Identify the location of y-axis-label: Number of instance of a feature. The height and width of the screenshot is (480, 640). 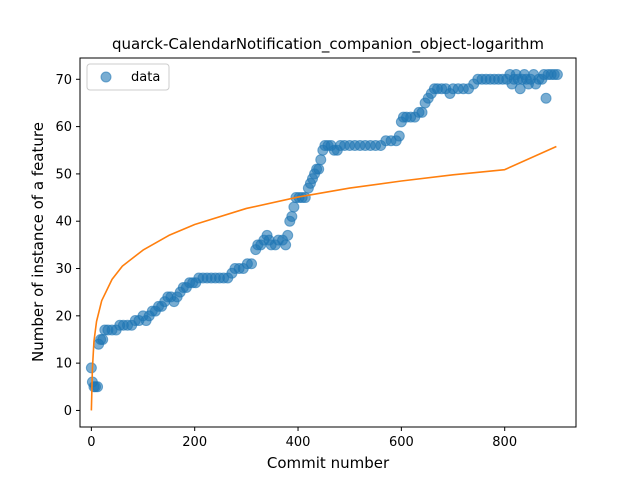
(38, 242).